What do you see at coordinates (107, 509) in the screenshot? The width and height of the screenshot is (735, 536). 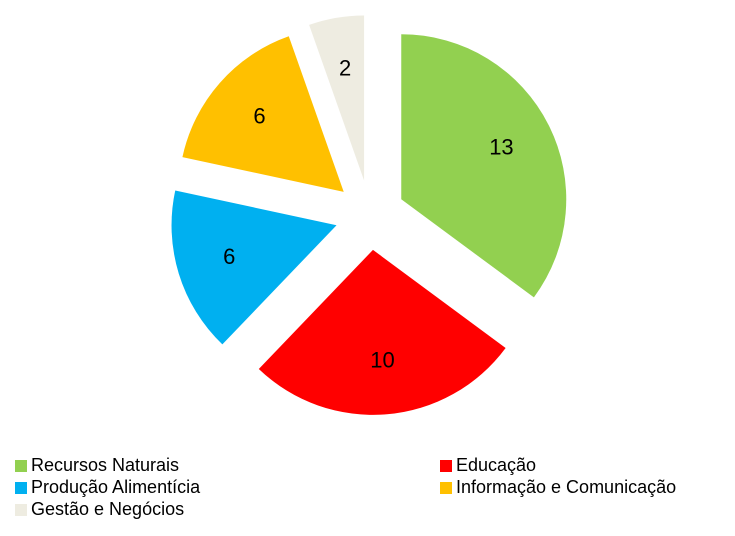 I see `legend-label: Gestão e Negócios` at bounding box center [107, 509].